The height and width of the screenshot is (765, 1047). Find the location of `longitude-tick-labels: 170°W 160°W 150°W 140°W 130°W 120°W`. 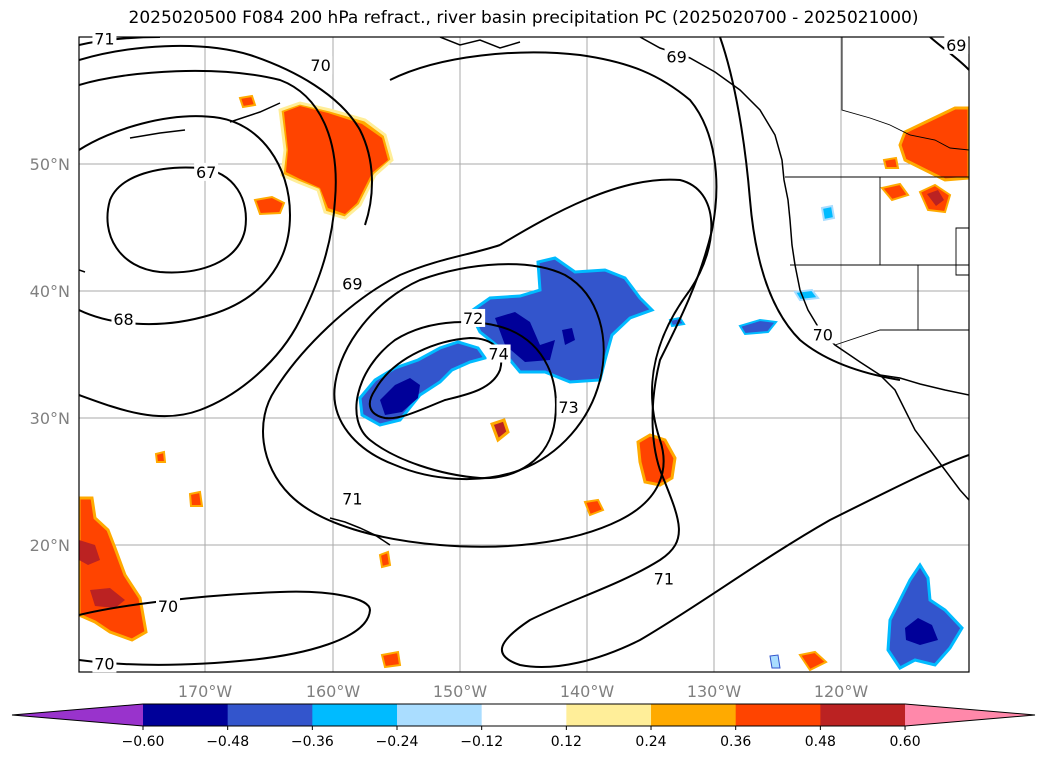

longitude-tick-labels: 170°W 160°W 150°W 140°W 130°W 120°W is located at coordinates (523, 691).